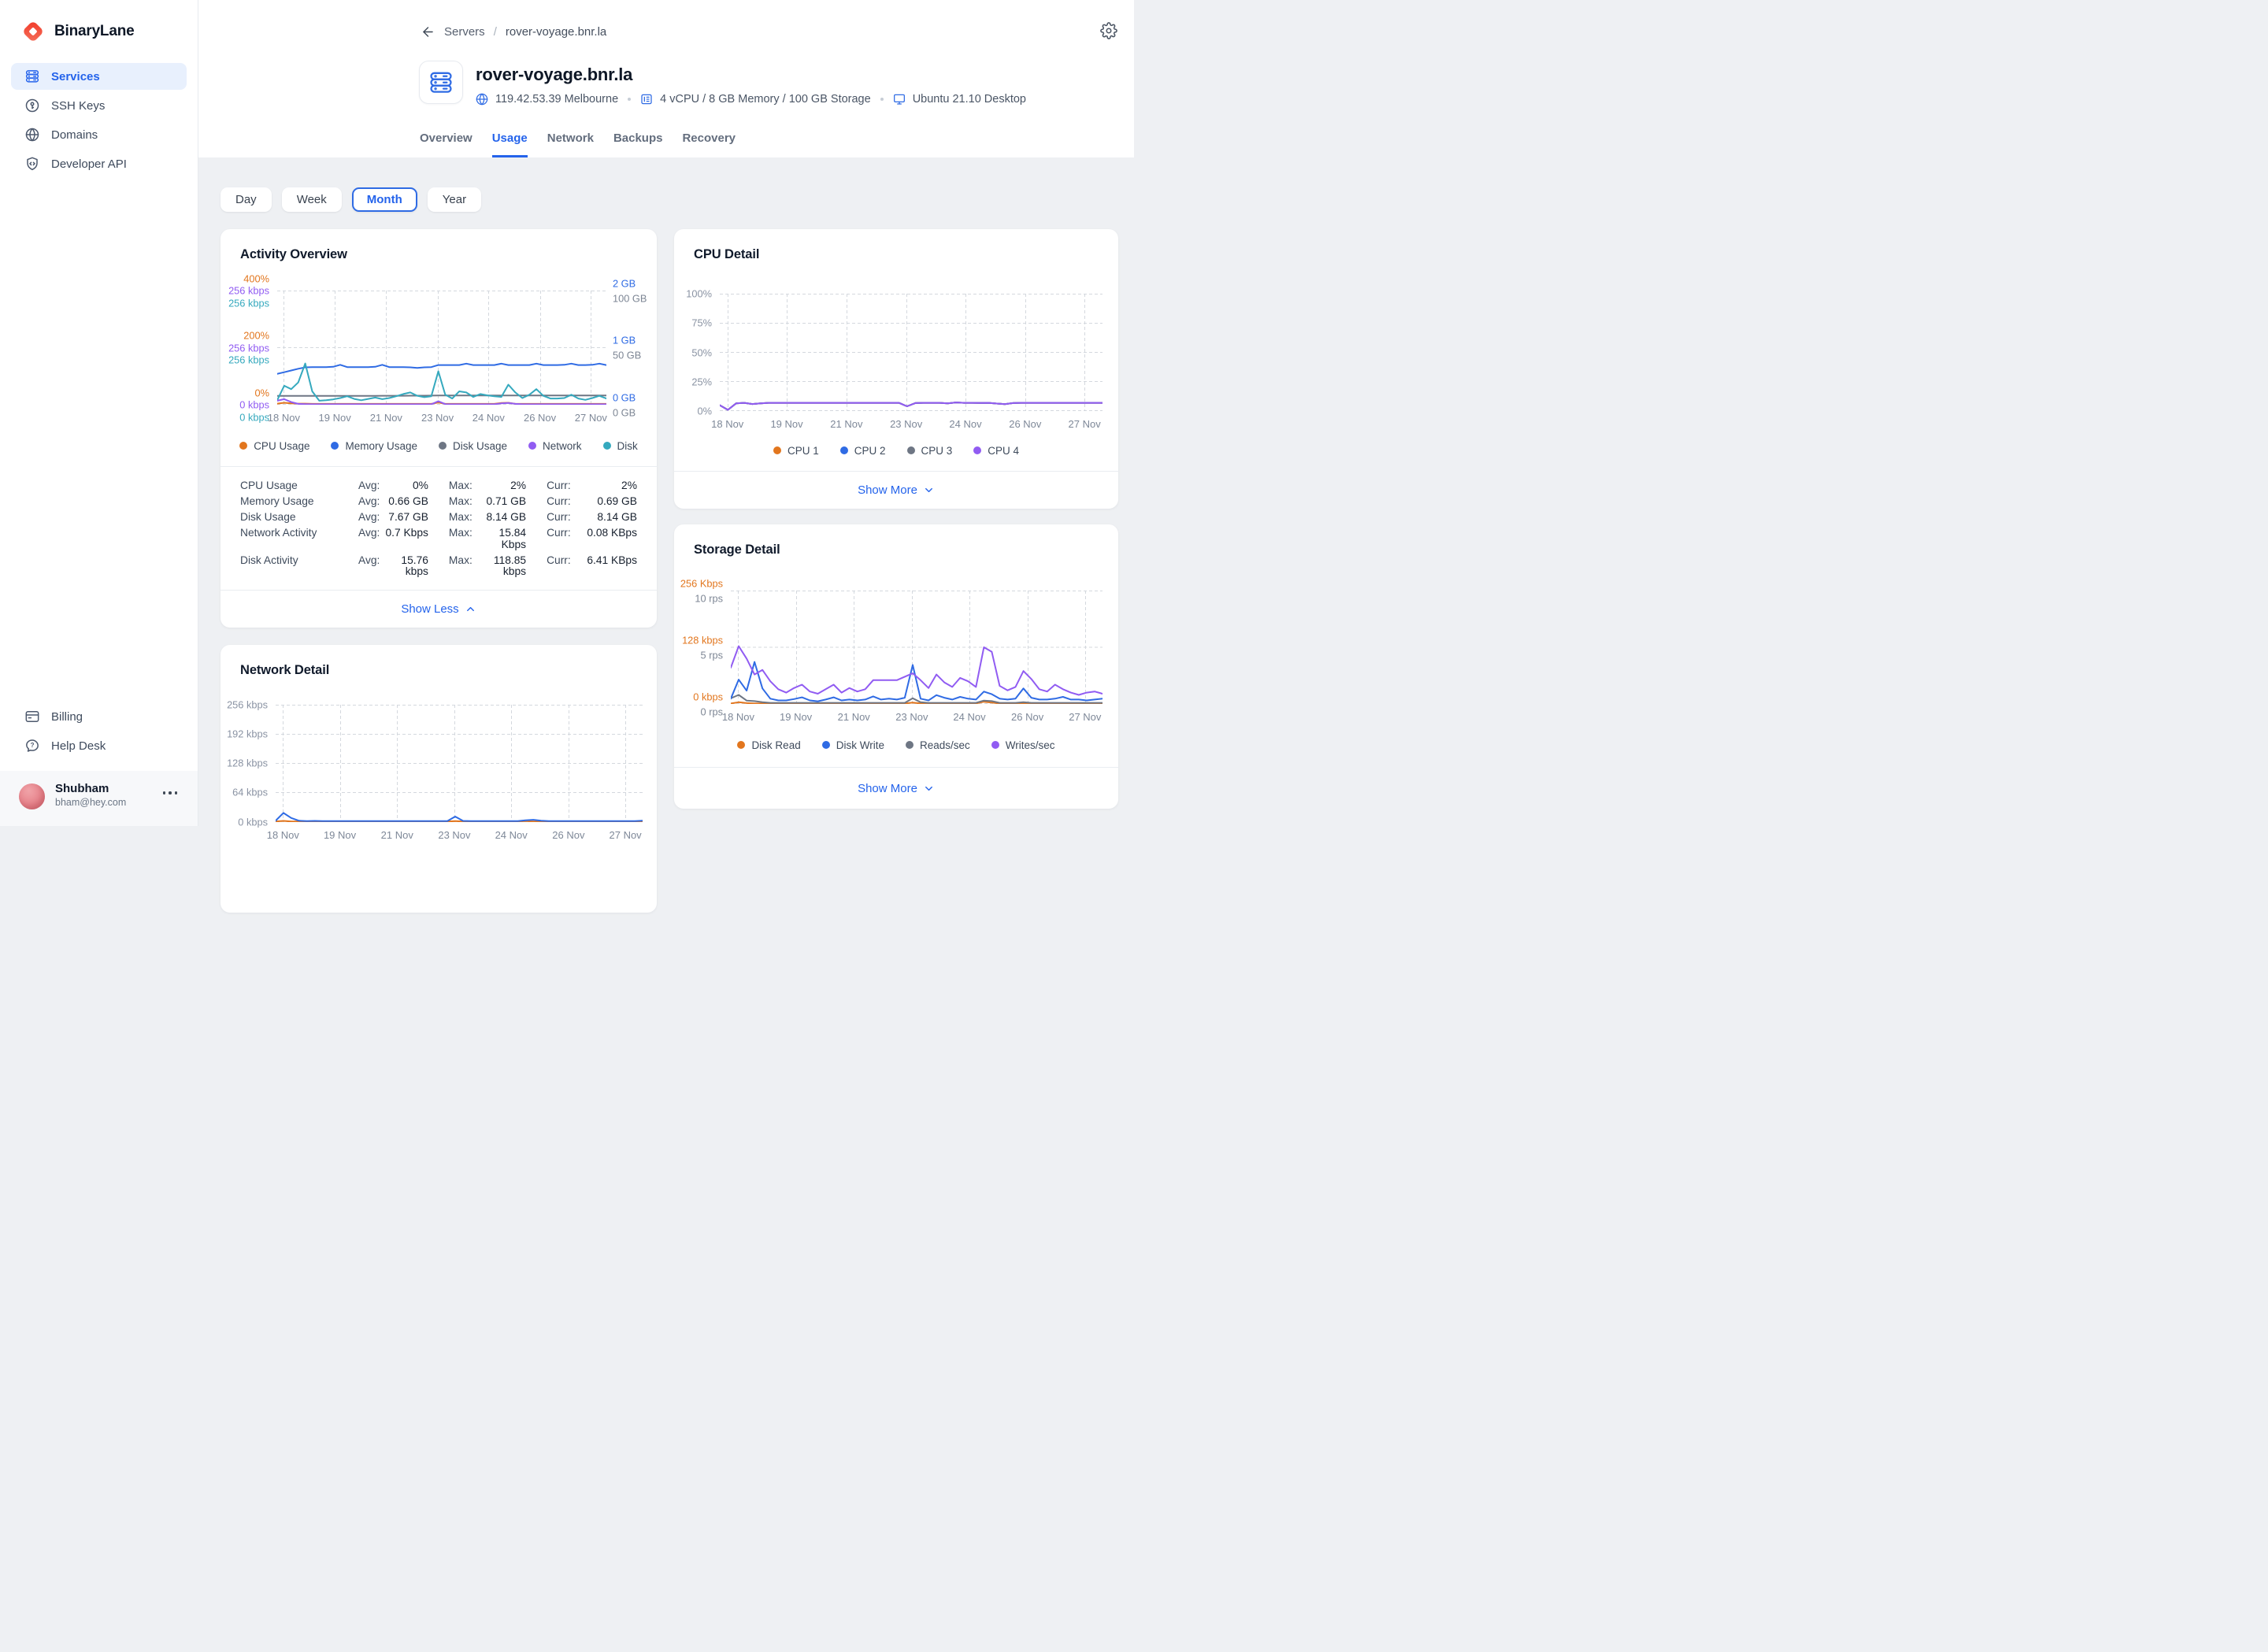 The height and width of the screenshot is (1652, 2268). I want to click on legend-item-disk-usage: Disk Usage, so click(473, 446).